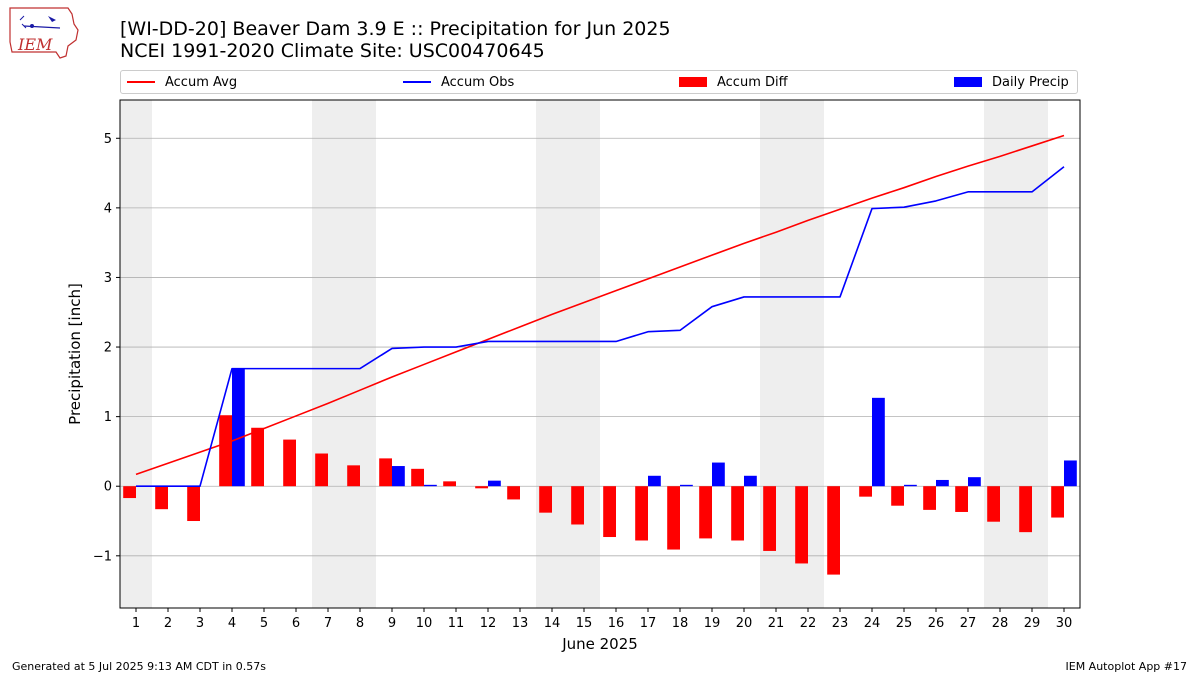 This screenshot has height=675, width=1200. Describe the element at coordinates (1032, 623) in the screenshot. I see `x-tick-label-29: 29` at that location.